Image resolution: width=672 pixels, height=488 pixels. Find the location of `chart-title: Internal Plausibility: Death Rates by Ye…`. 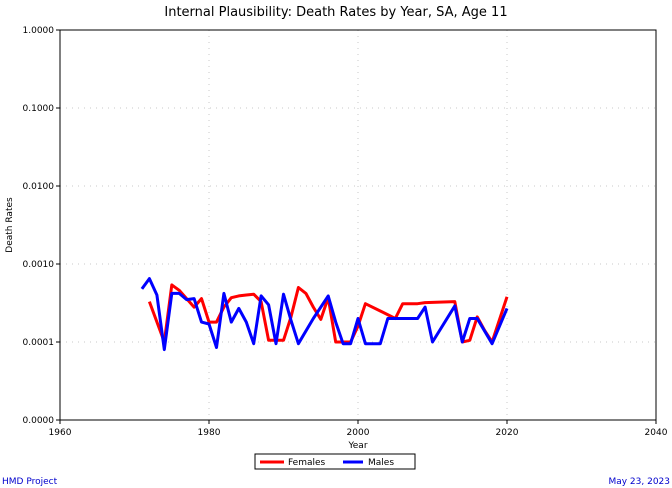

chart-title: Internal Plausibility: Death Rates by Ye… is located at coordinates (335, 12).